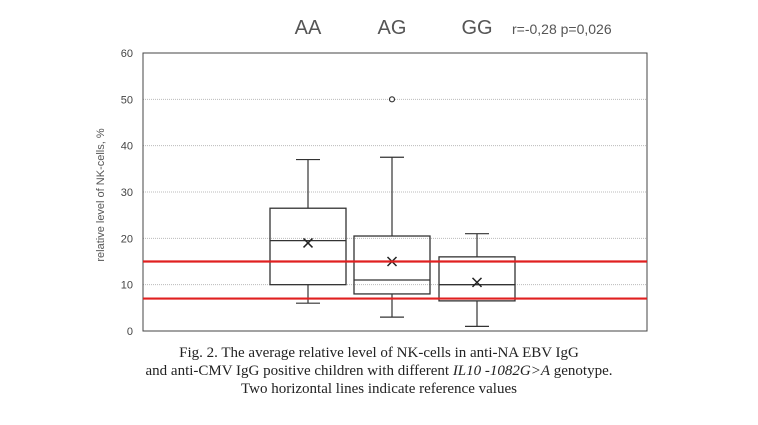  I want to click on y-tick-label: 40, so click(127, 147).